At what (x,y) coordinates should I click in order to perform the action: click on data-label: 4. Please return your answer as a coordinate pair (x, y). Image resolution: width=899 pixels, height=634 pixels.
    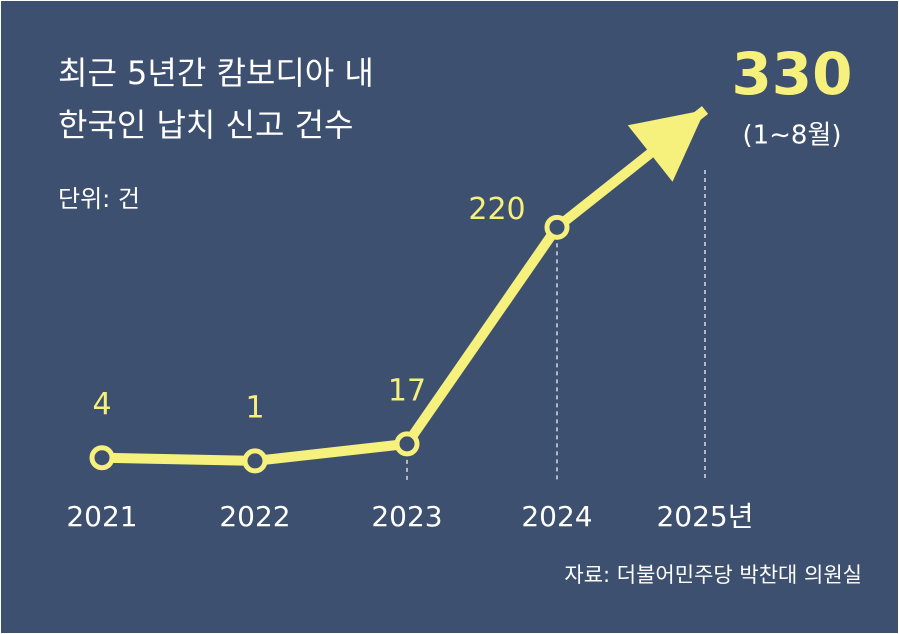
    Looking at the image, I should click on (101, 404).